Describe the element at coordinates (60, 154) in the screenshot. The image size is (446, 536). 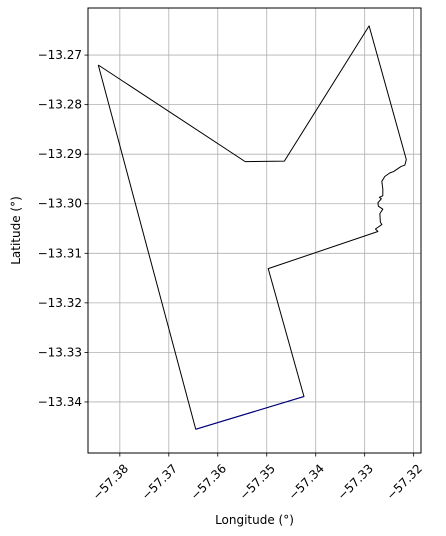
I see `y-tick-label-2: −13.29` at that location.